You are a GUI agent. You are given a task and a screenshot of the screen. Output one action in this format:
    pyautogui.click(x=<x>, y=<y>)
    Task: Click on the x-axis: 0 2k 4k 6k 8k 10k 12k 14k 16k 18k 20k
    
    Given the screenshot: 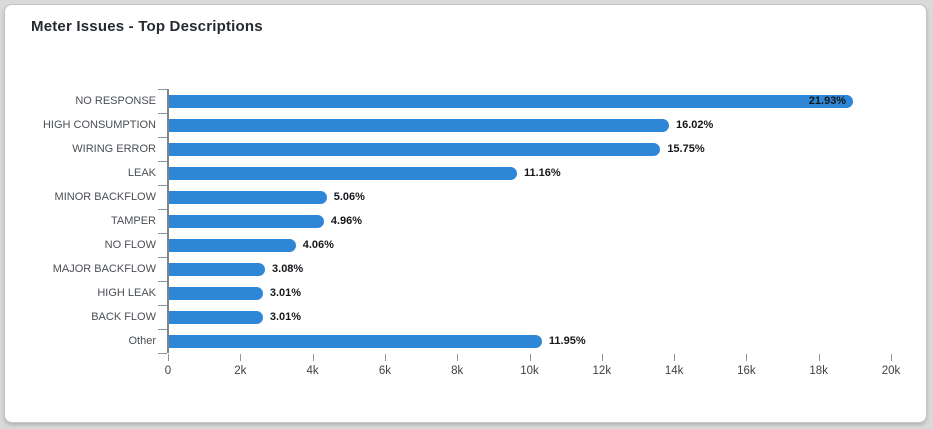 What is the action you would take?
    pyautogui.click(x=532, y=371)
    